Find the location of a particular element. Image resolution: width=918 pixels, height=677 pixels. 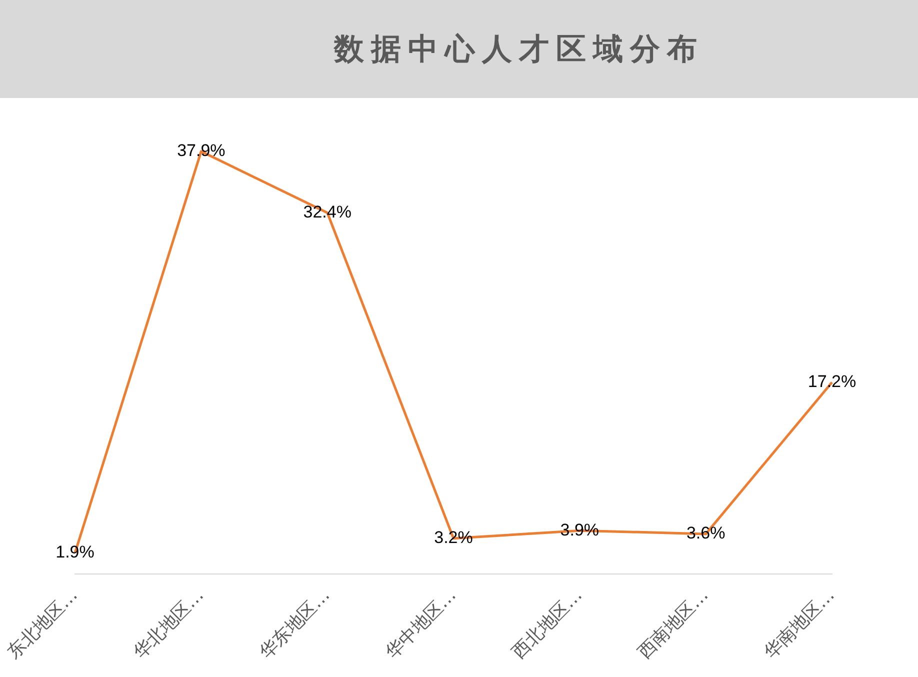

chart-title: 数据中心人才区域分布 is located at coordinates (519, 49).